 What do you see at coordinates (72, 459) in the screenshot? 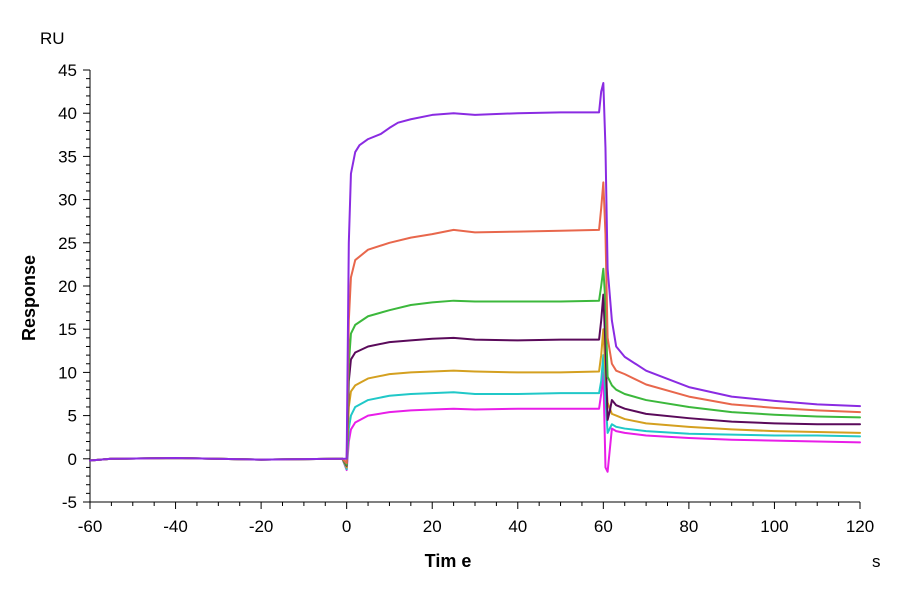
I see `y-tick-label: 0` at bounding box center [72, 459].